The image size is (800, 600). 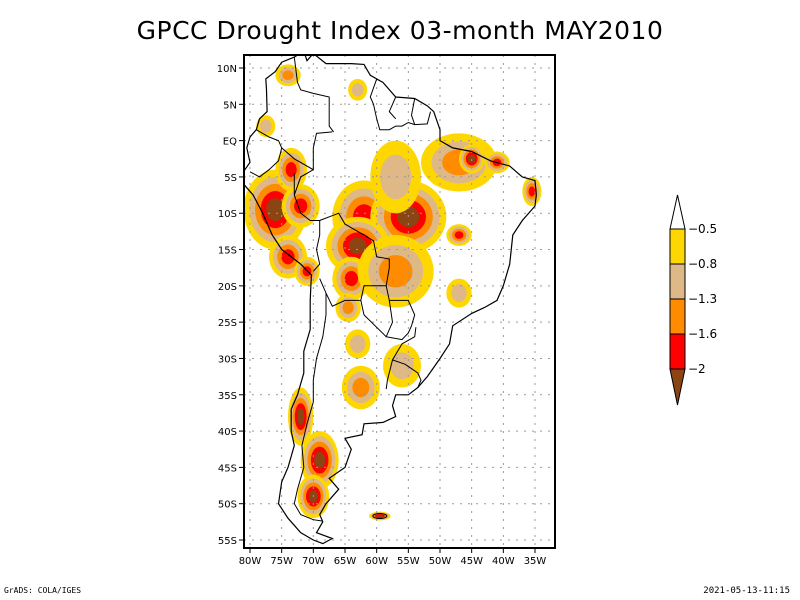 I want to click on colorbar-label: −1.6, so click(x=702, y=334).